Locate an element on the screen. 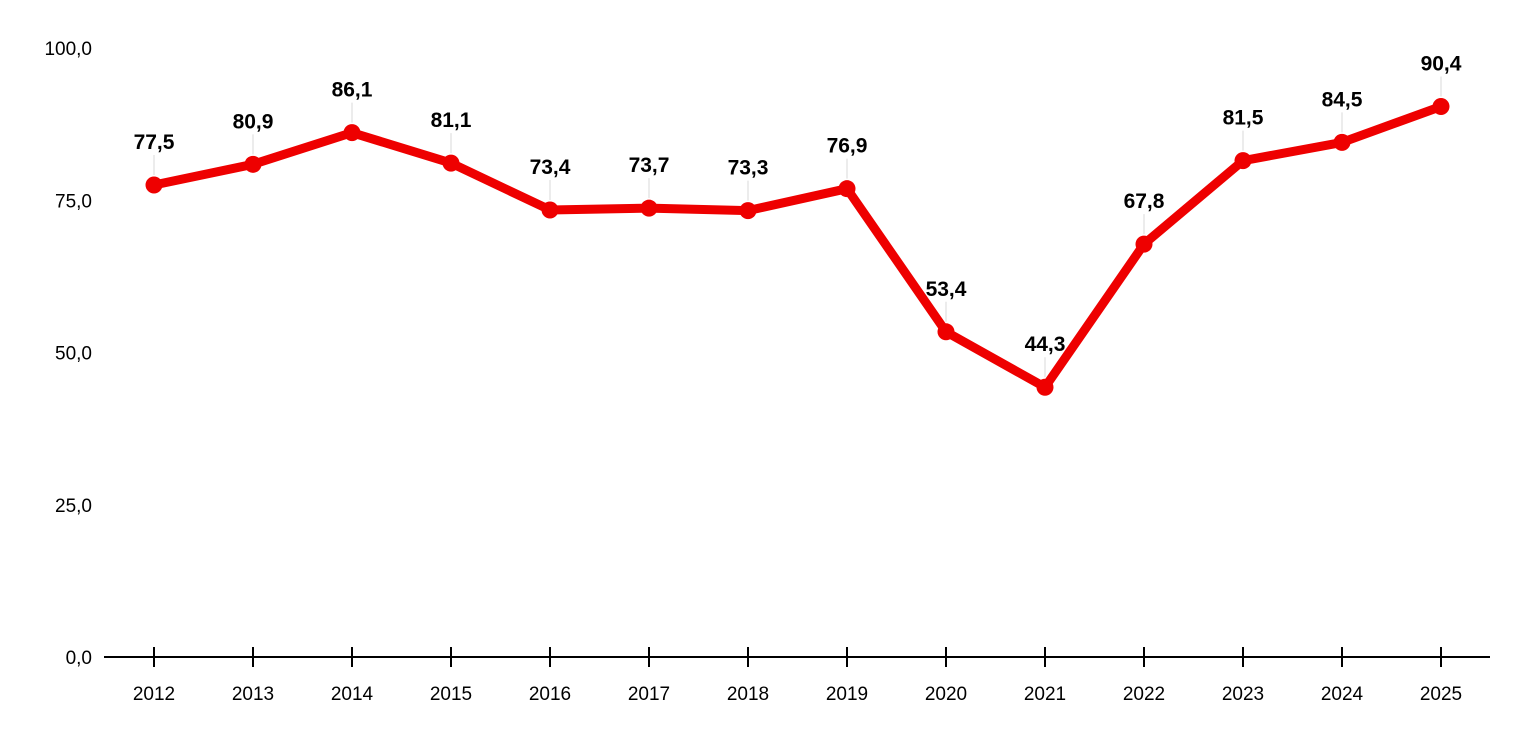 The height and width of the screenshot is (742, 1528). data-label: 76,9 is located at coordinates (847, 146).